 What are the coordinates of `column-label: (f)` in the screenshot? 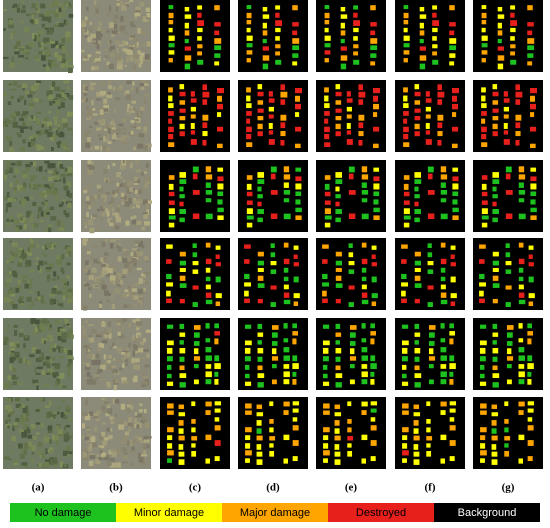 It's located at (430, 488).